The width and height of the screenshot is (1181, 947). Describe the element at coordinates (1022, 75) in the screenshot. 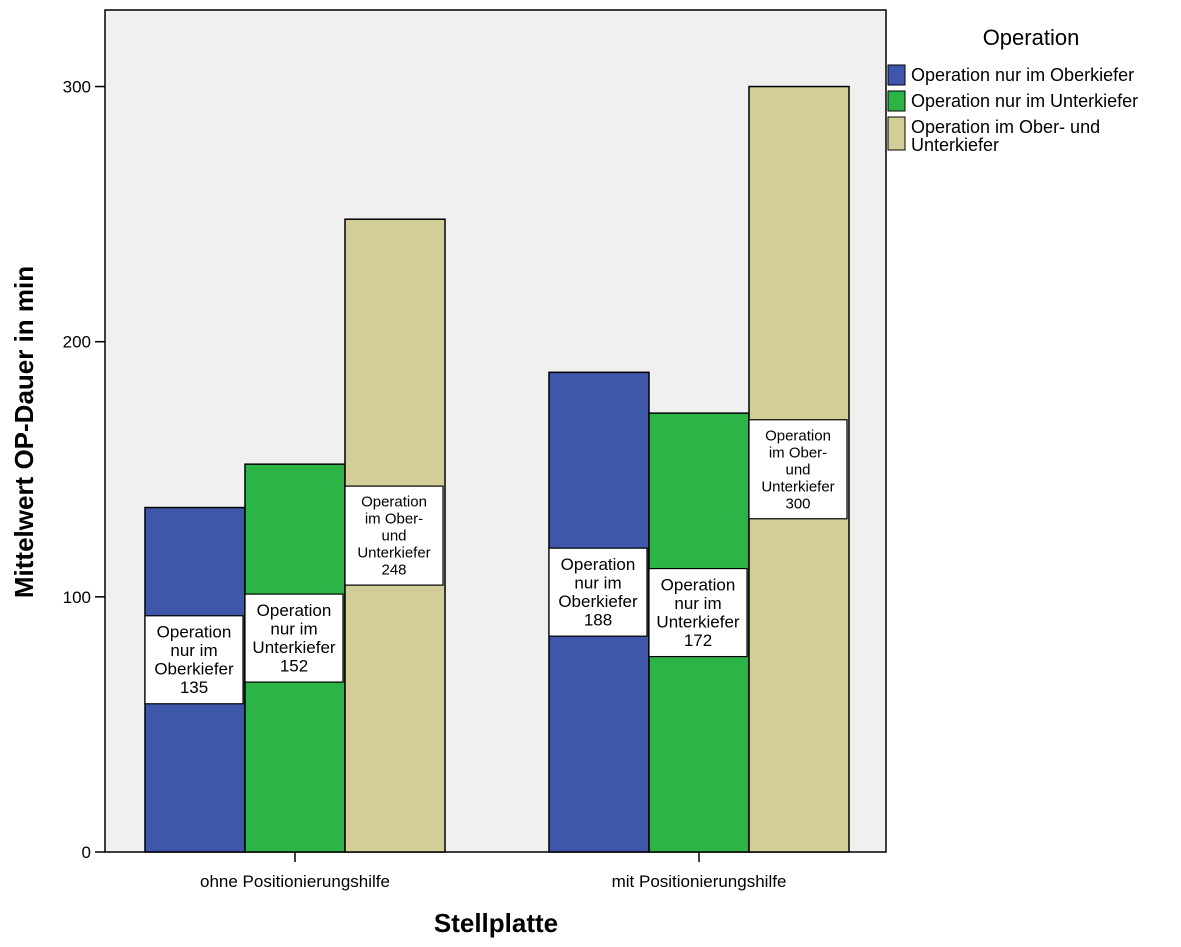

I see `legend-label: Operation nur im Oberkiefer` at that location.